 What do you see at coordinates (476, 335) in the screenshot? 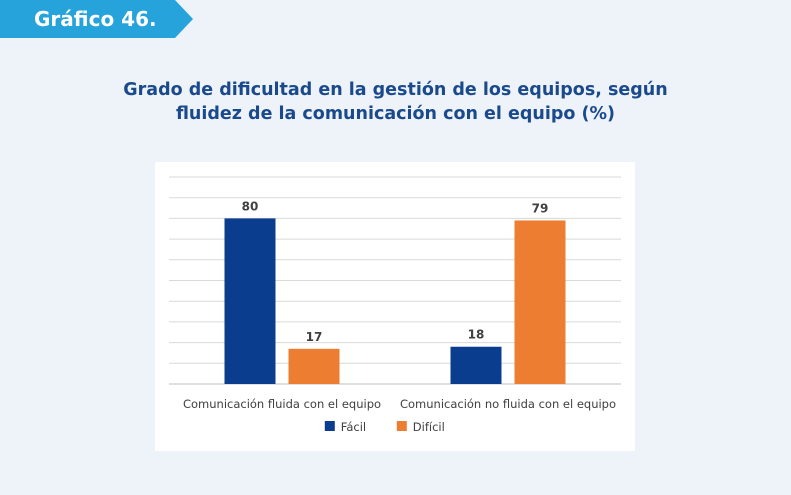
I see `data-label: 18` at bounding box center [476, 335].